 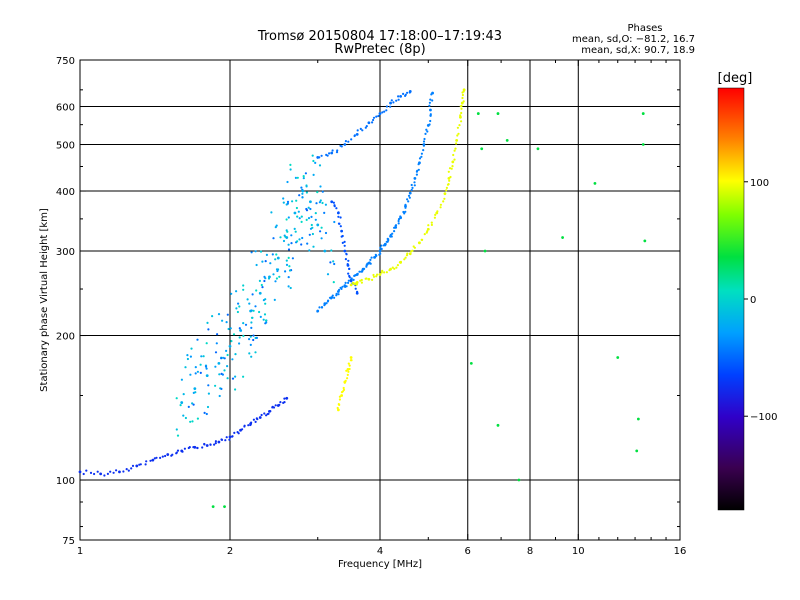 I want to click on x-tick-label: 6, so click(x=468, y=551).